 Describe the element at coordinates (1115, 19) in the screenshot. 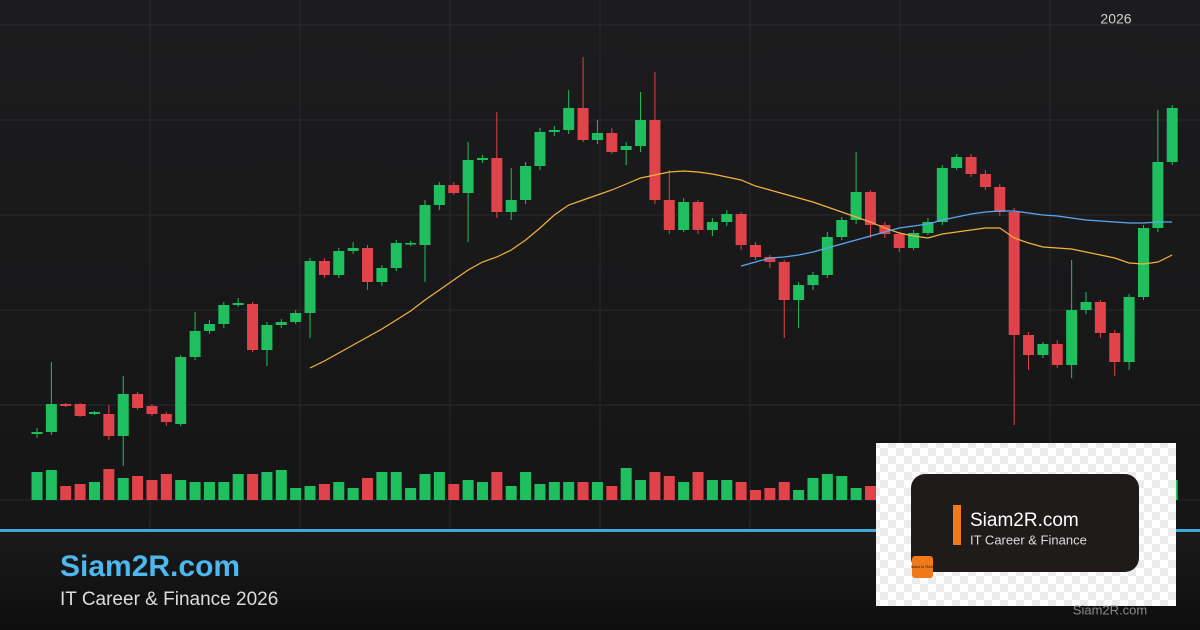

I see `annotation: 2026` at that location.